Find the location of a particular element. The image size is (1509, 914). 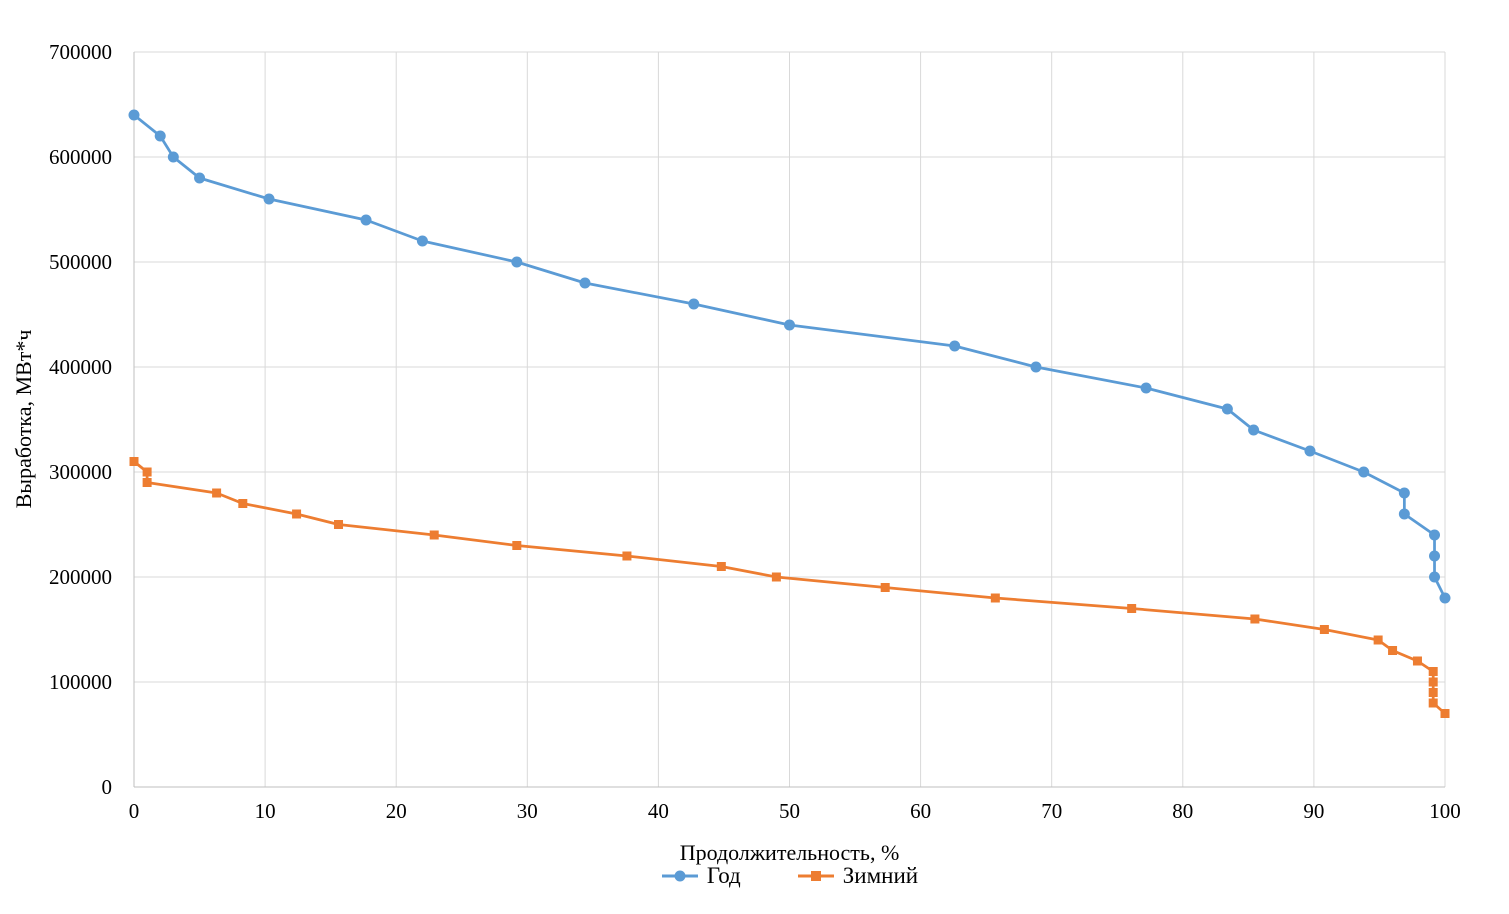

y-tick-label: 700000 is located at coordinates (80, 52).